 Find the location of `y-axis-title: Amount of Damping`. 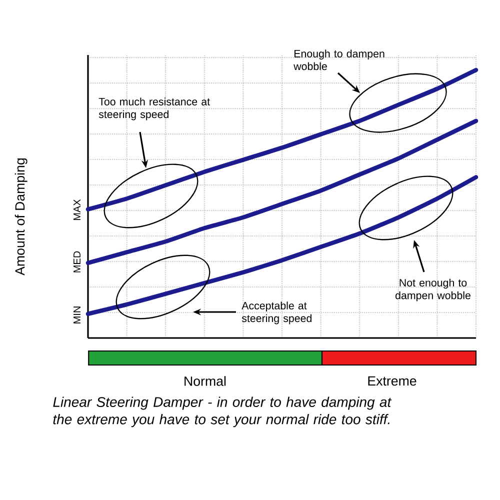

y-axis-title: Amount of Damping is located at coordinates (21, 217).